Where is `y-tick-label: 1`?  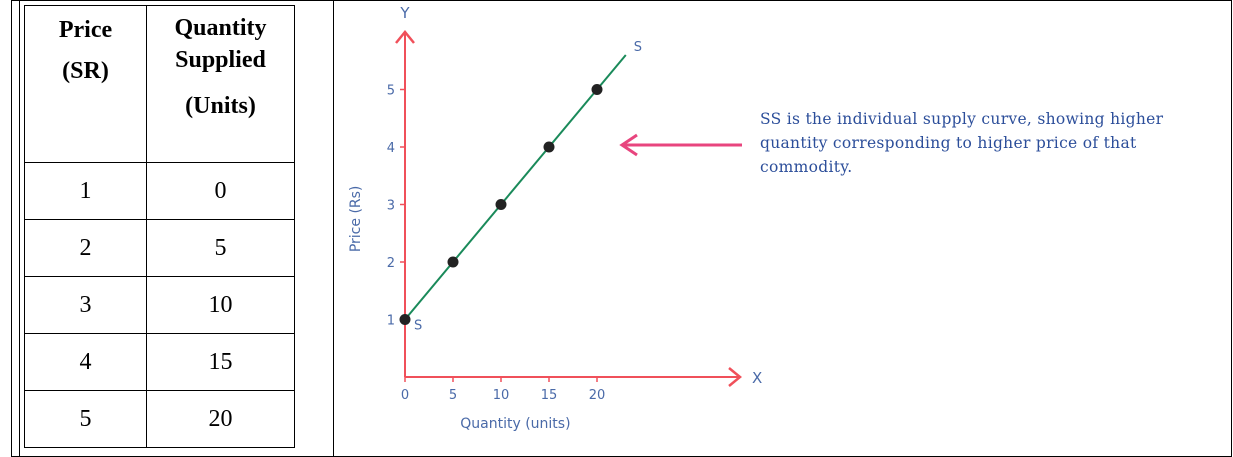
y-tick-label: 1 is located at coordinates (391, 321).